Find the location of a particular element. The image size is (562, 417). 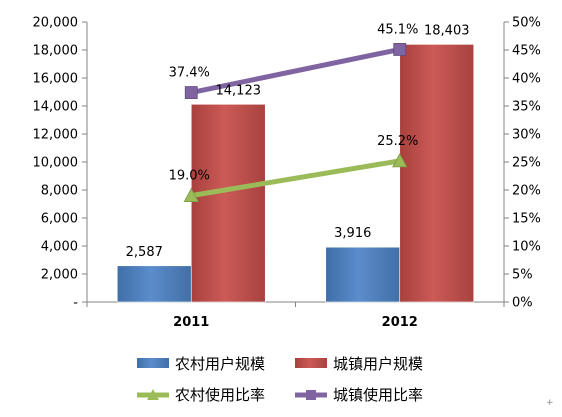

y-left-tick-label: 20,000 is located at coordinates (56, 23).